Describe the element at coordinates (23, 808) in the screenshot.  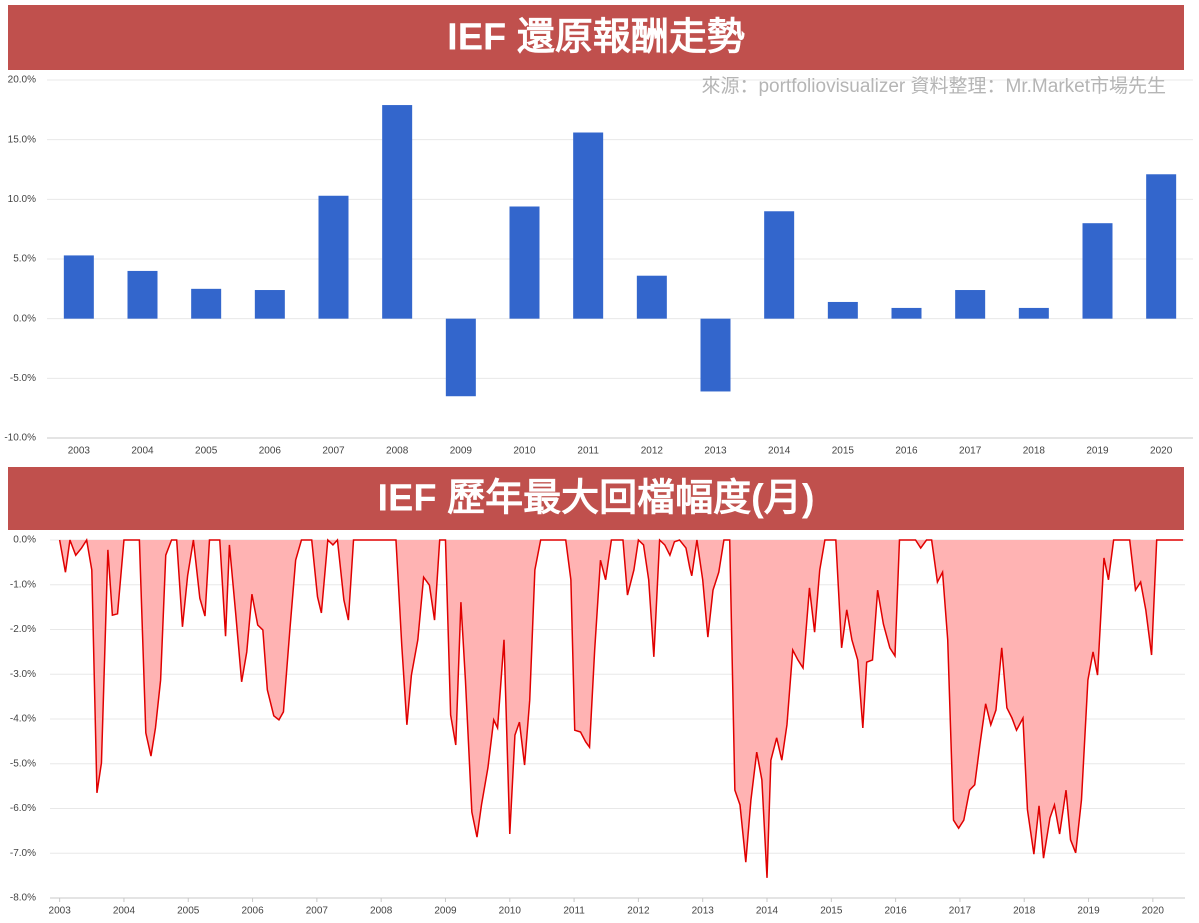
I see `y-tick-label: -6.0%` at that location.